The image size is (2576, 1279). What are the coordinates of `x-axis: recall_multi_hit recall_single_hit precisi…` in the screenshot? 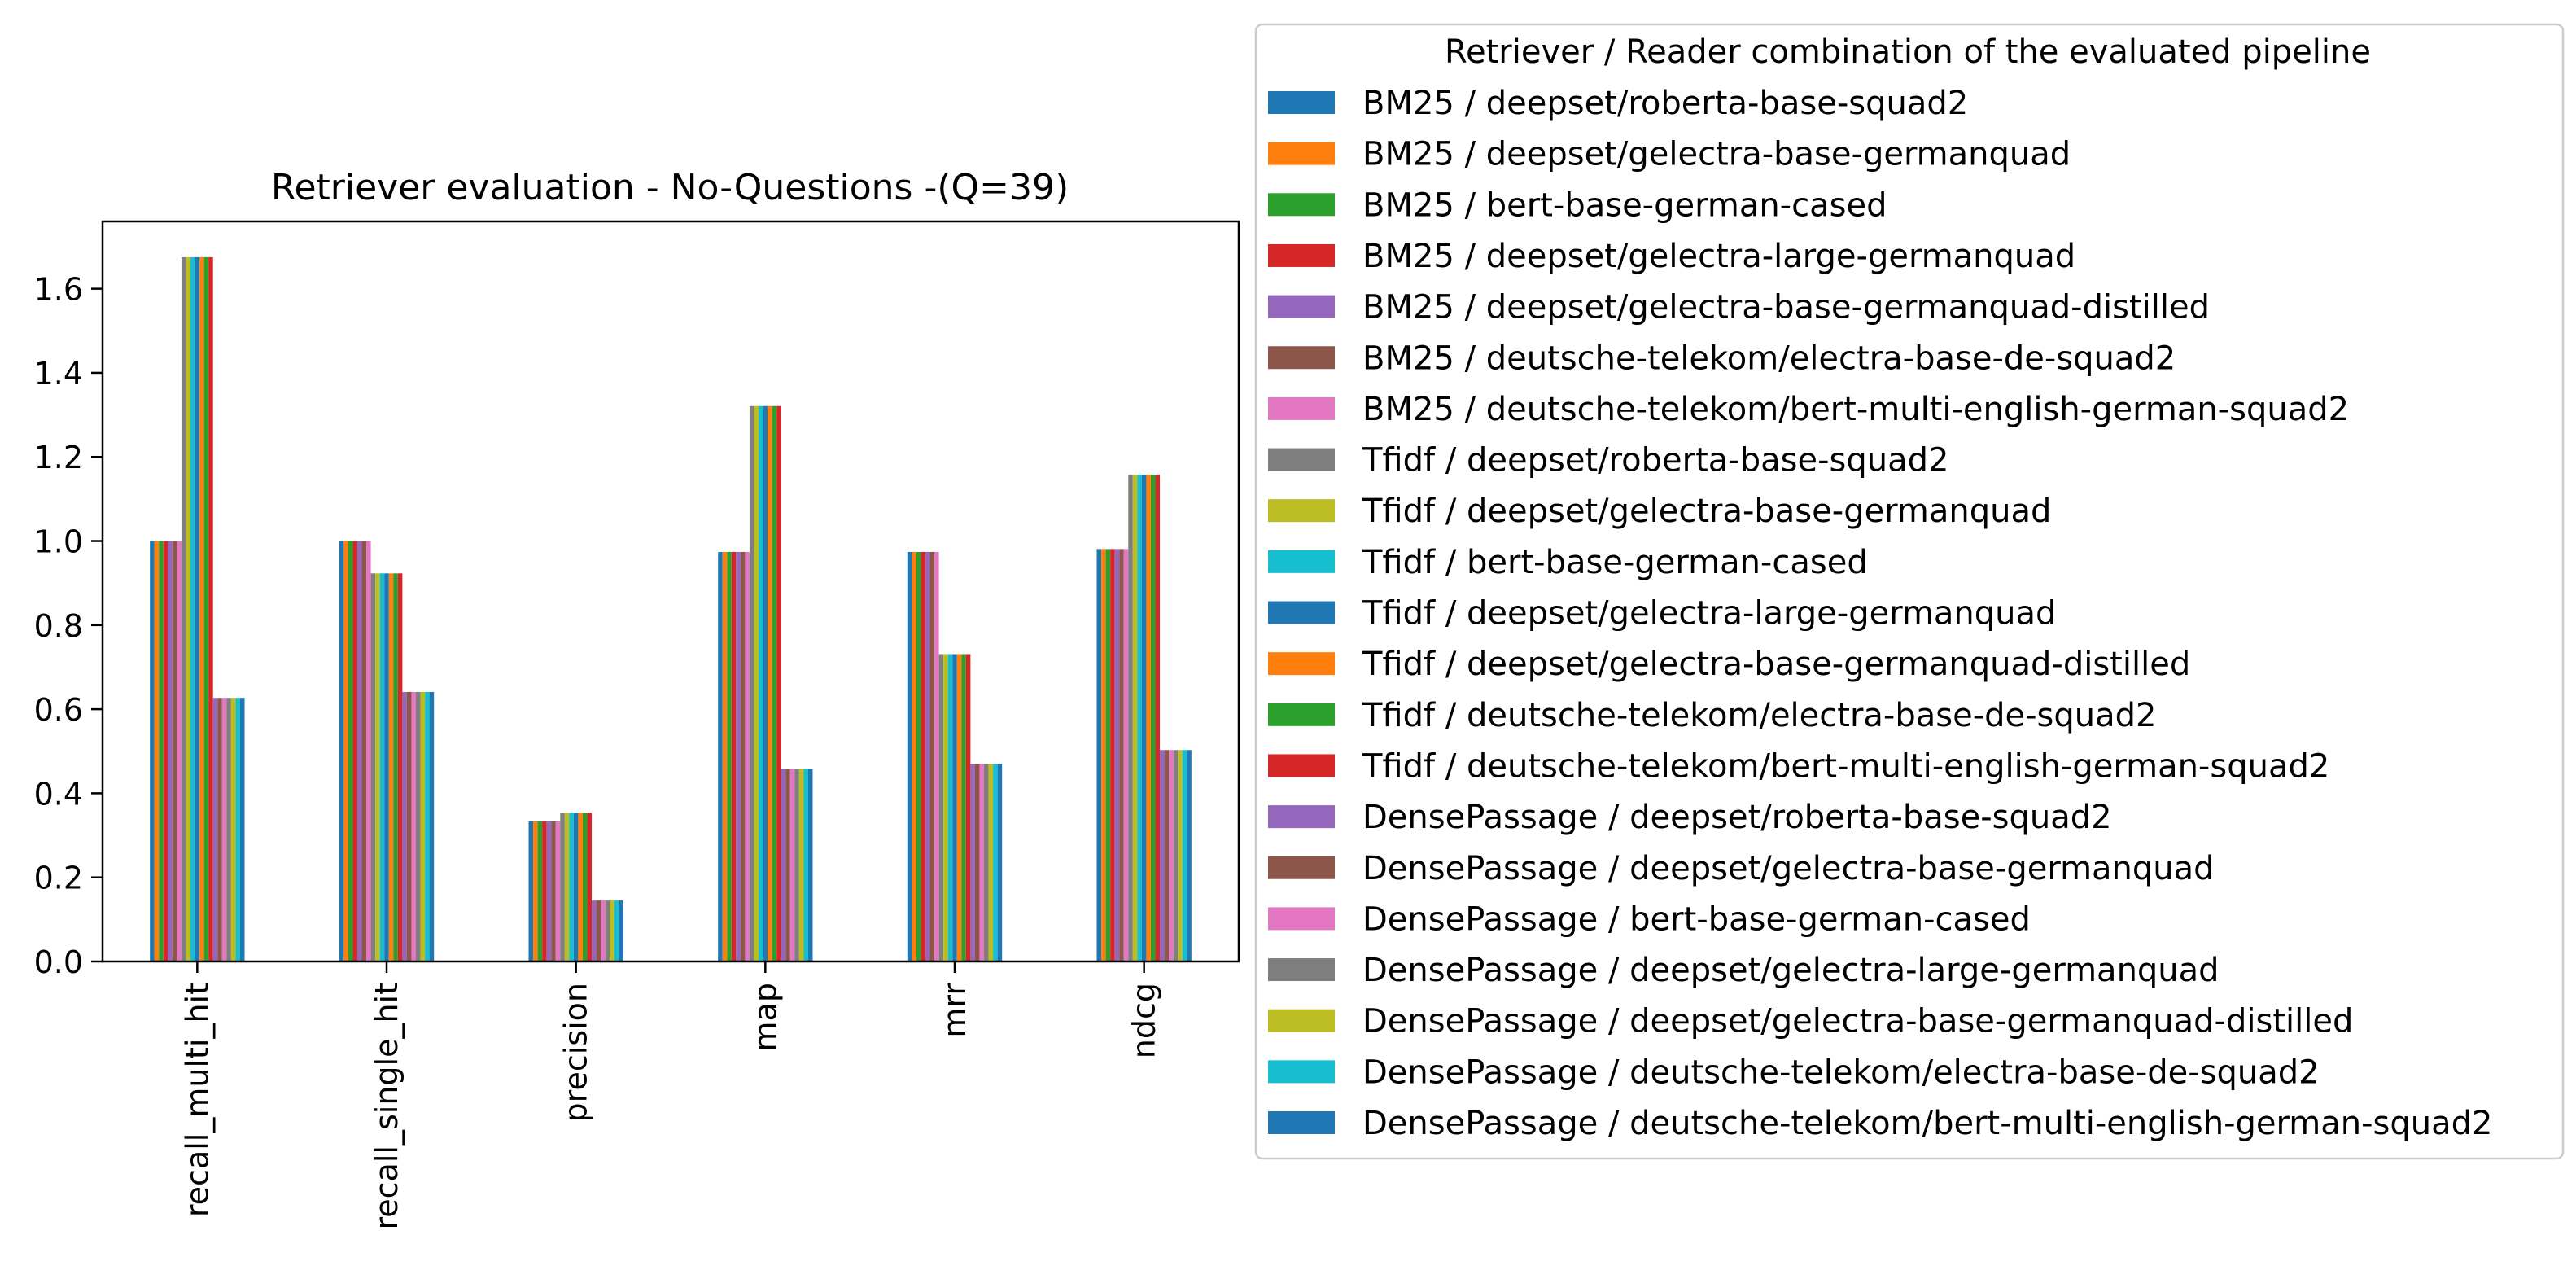 It's located at (670, 1095).